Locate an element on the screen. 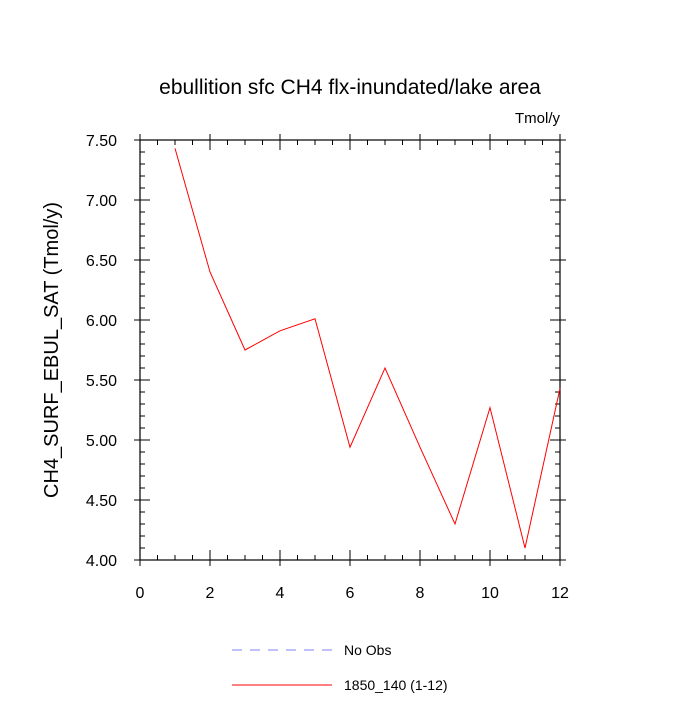 Image resolution: width=700 pixels, height=705 pixels. y-tick-label: 7.50 is located at coordinates (101, 141).